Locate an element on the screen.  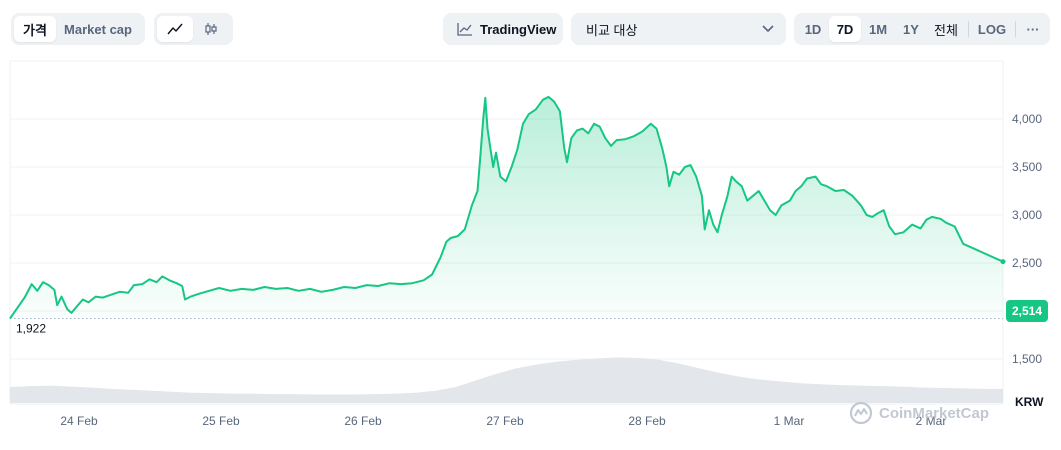
x-tick-label: 28 Feb is located at coordinates (647, 421).